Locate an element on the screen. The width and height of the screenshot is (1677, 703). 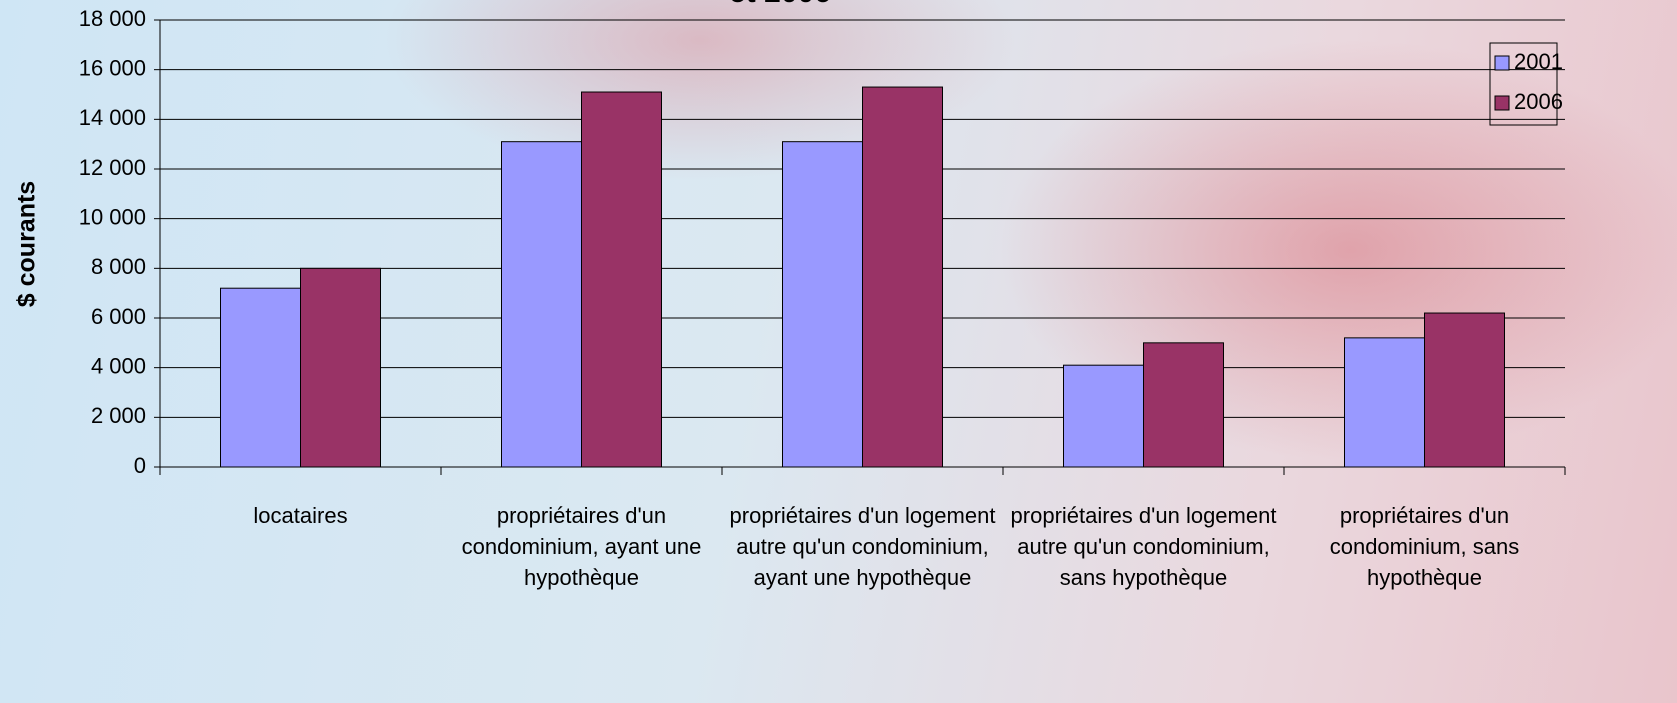
y-tick-label: 14 000 is located at coordinates (112, 117).